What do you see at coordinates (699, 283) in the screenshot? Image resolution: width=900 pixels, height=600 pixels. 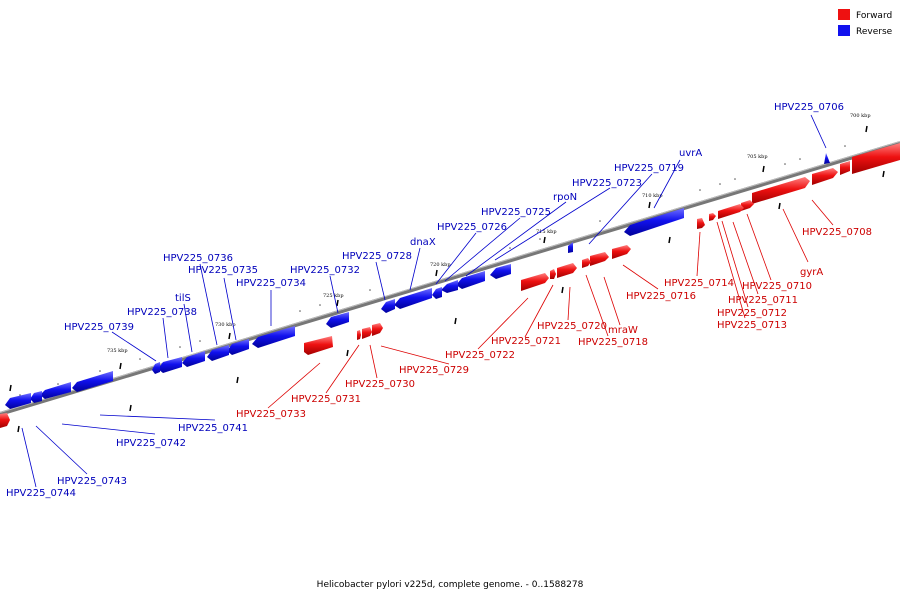 I see `gene-label: HPV225_0714` at bounding box center [699, 283].